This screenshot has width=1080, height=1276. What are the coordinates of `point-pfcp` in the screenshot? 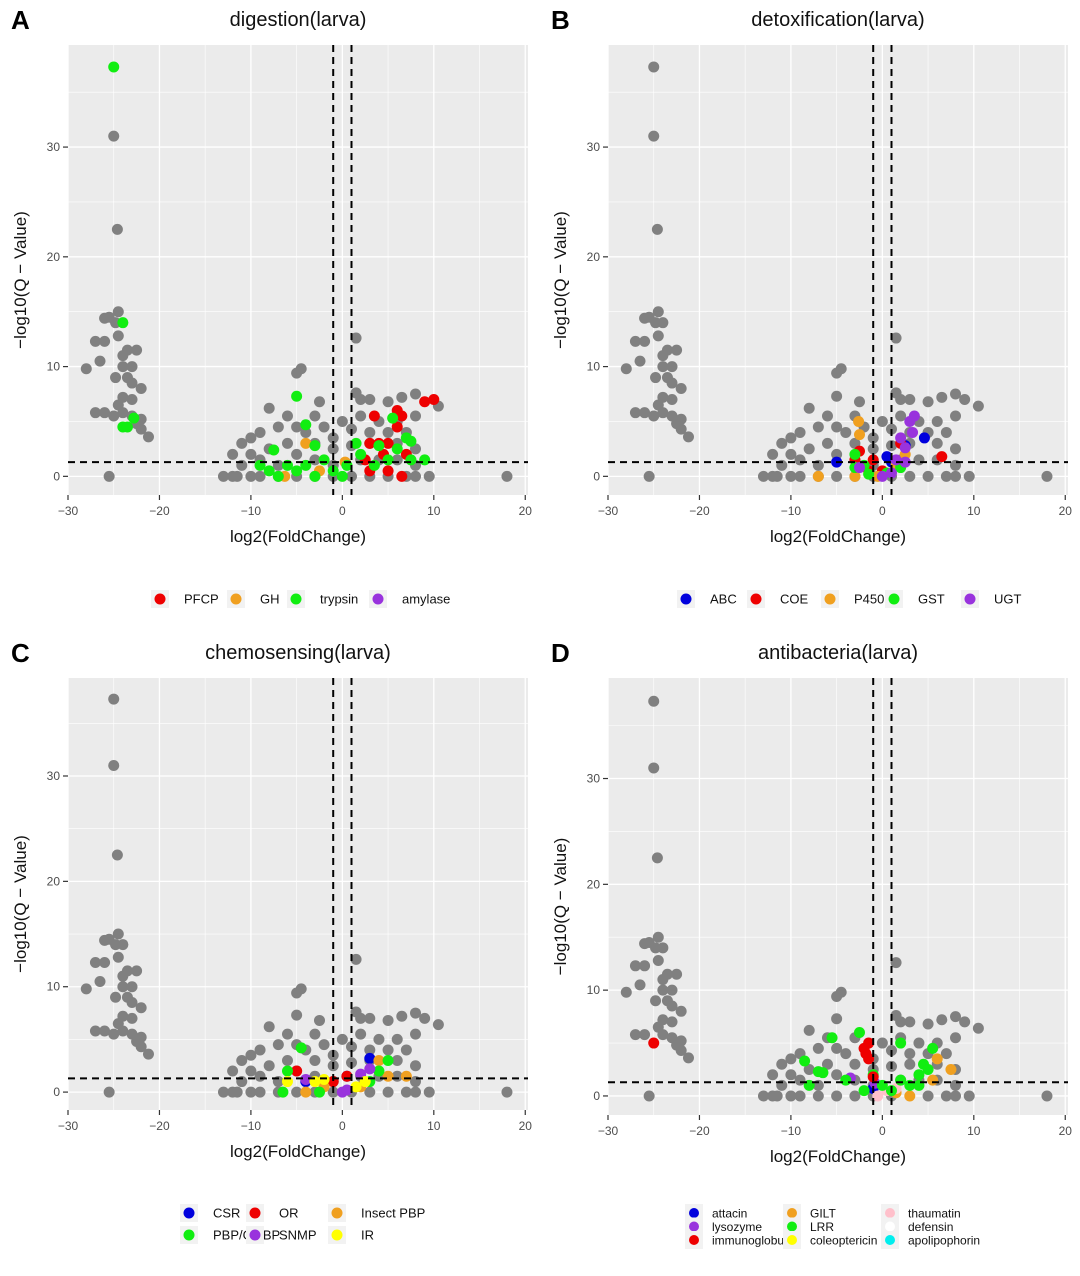 It's located at (402, 476).